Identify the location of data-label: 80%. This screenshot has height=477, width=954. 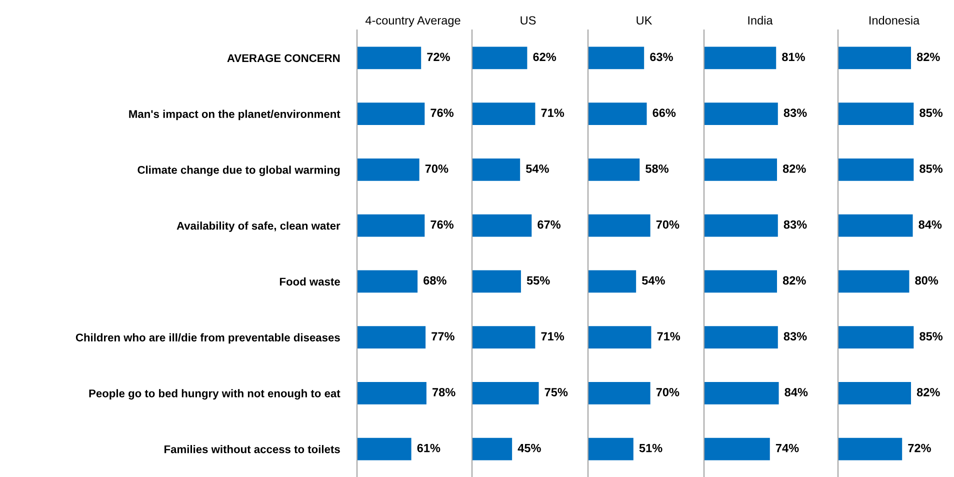
(926, 280).